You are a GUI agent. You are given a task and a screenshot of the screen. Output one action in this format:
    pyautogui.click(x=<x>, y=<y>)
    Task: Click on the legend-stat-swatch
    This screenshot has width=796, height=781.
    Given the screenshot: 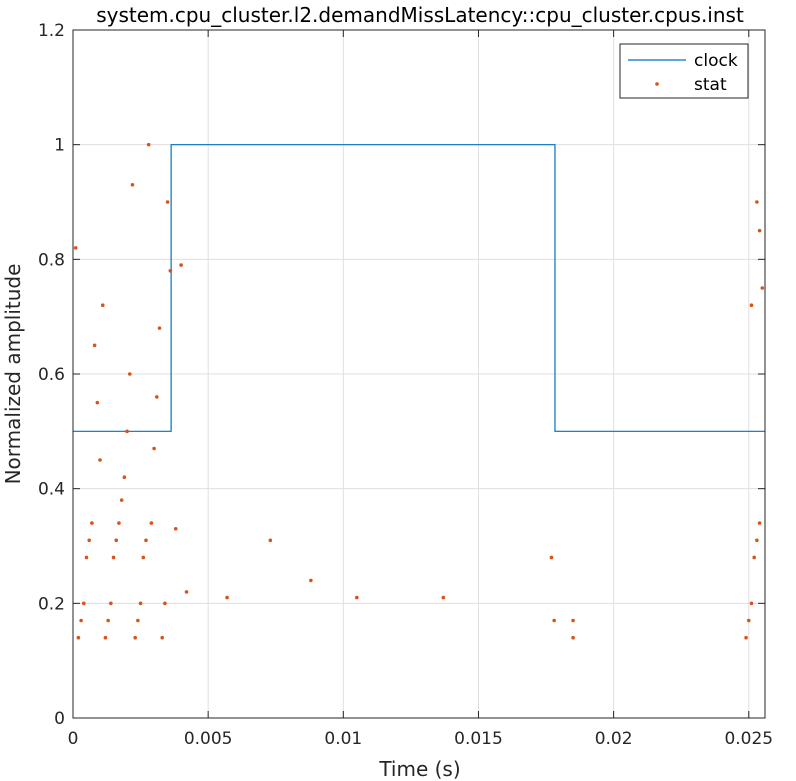 What is the action you would take?
    pyautogui.click(x=657, y=84)
    